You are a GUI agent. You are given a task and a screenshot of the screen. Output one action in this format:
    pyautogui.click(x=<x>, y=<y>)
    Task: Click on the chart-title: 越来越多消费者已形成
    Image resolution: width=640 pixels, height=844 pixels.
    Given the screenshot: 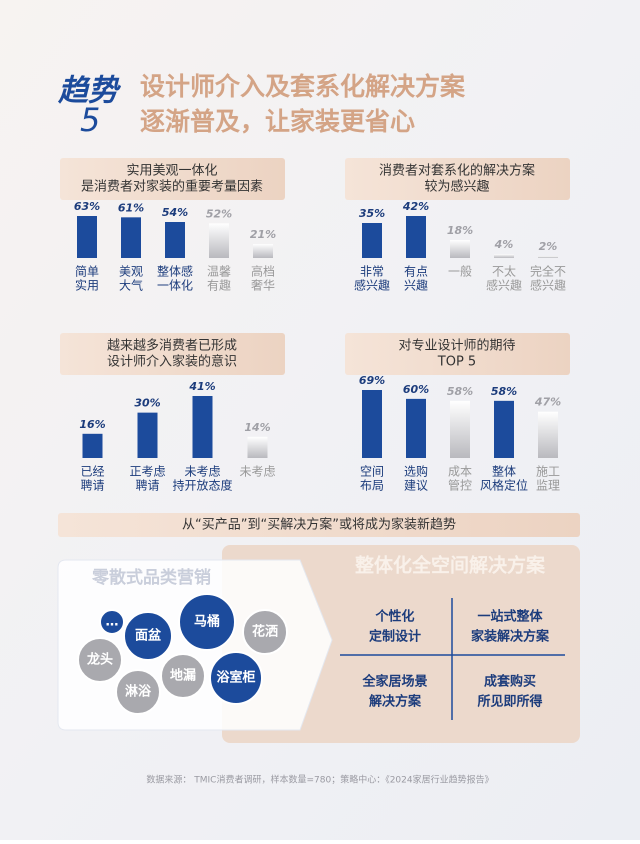 What is the action you would take?
    pyautogui.click(x=172, y=346)
    